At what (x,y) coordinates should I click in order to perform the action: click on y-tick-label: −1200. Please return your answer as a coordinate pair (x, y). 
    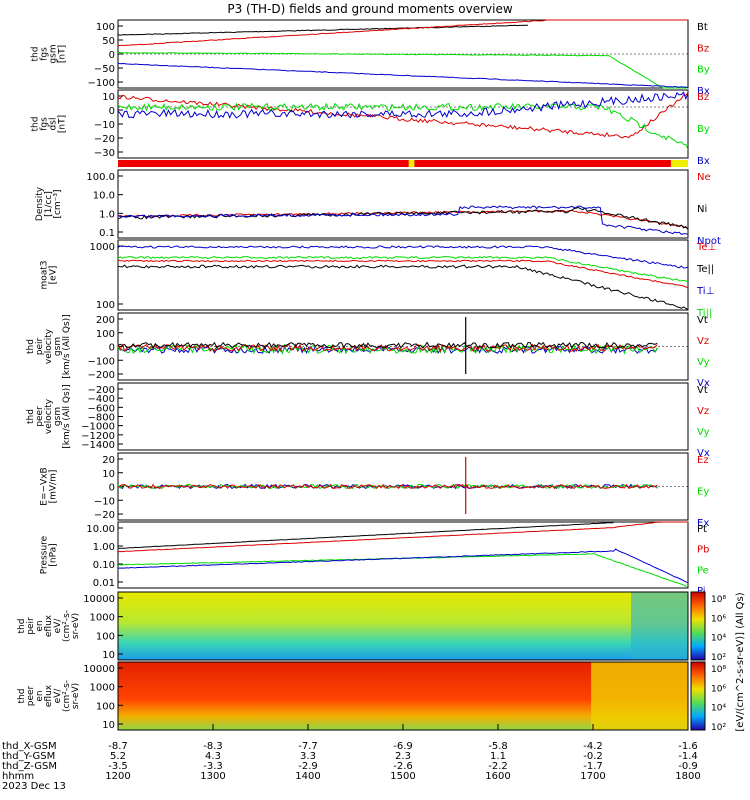
    Looking at the image, I should click on (98, 436).